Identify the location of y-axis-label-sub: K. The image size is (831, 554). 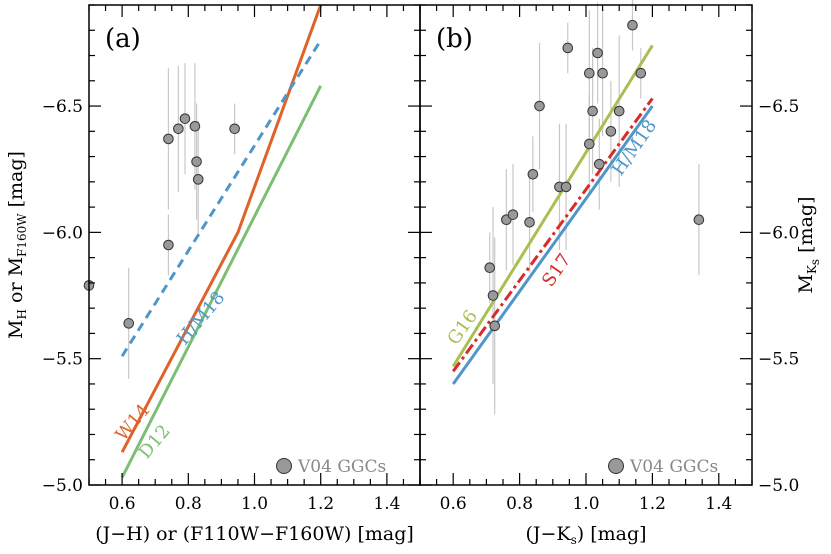
(812, 269).